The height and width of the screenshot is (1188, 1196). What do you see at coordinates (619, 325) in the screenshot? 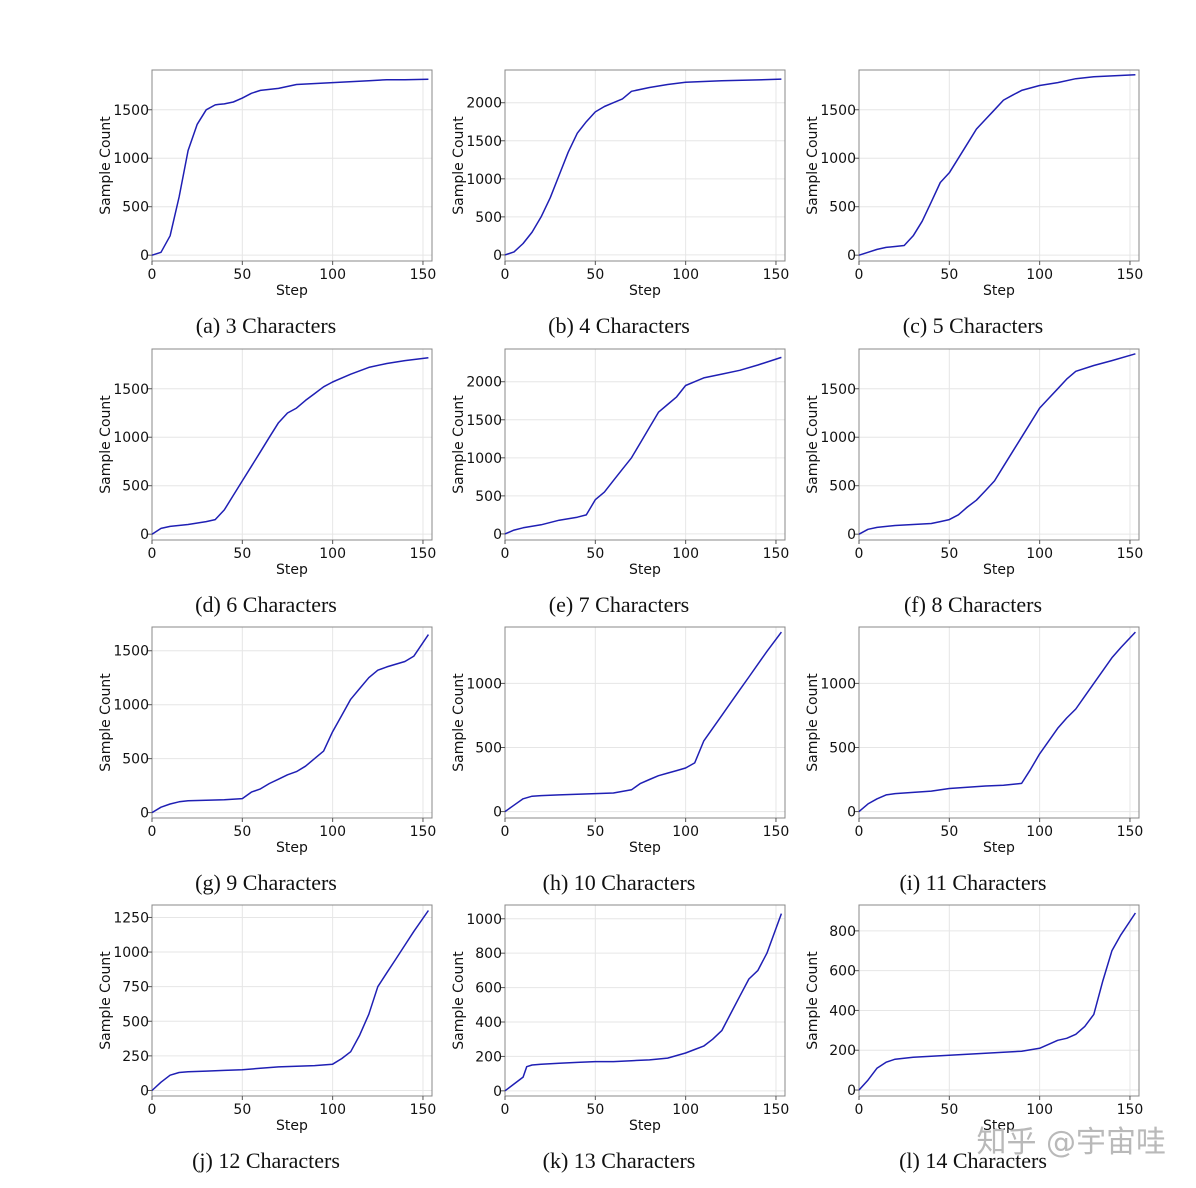
I see `subplot-caption: (b) 4 Characters` at bounding box center [619, 325].